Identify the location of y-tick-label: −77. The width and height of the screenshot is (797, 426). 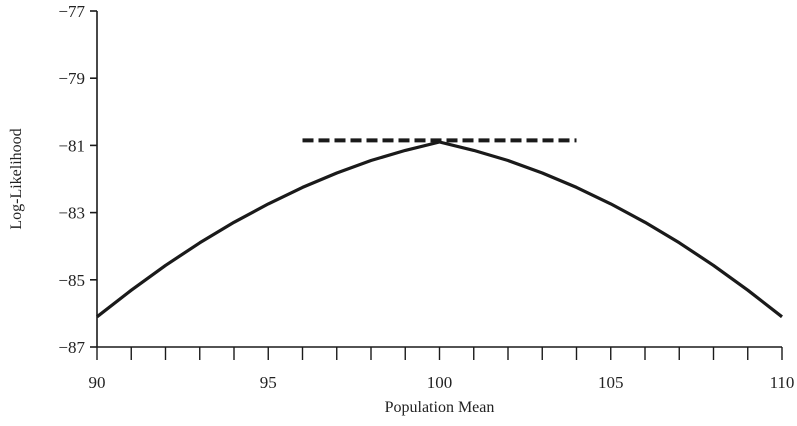
(71, 11).